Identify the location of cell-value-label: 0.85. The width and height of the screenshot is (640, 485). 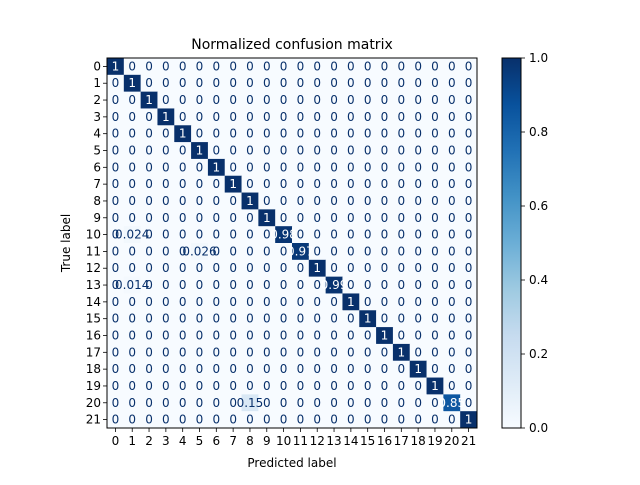
(451, 403).